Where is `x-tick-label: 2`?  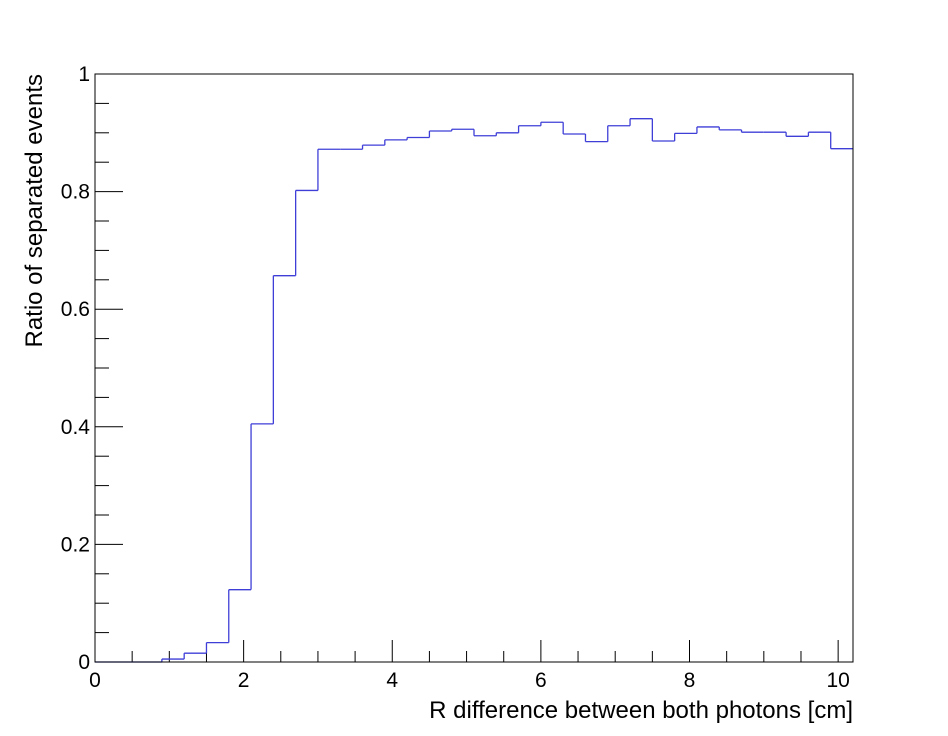 x-tick-label: 2 is located at coordinates (244, 680).